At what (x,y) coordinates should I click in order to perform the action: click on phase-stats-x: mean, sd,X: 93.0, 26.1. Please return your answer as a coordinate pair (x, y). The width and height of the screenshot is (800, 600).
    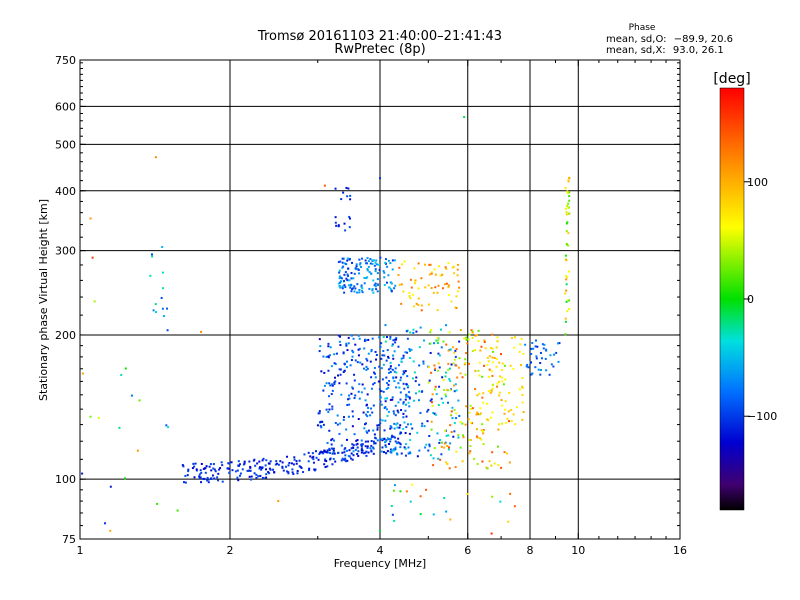
    Looking at the image, I should click on (665, 50).